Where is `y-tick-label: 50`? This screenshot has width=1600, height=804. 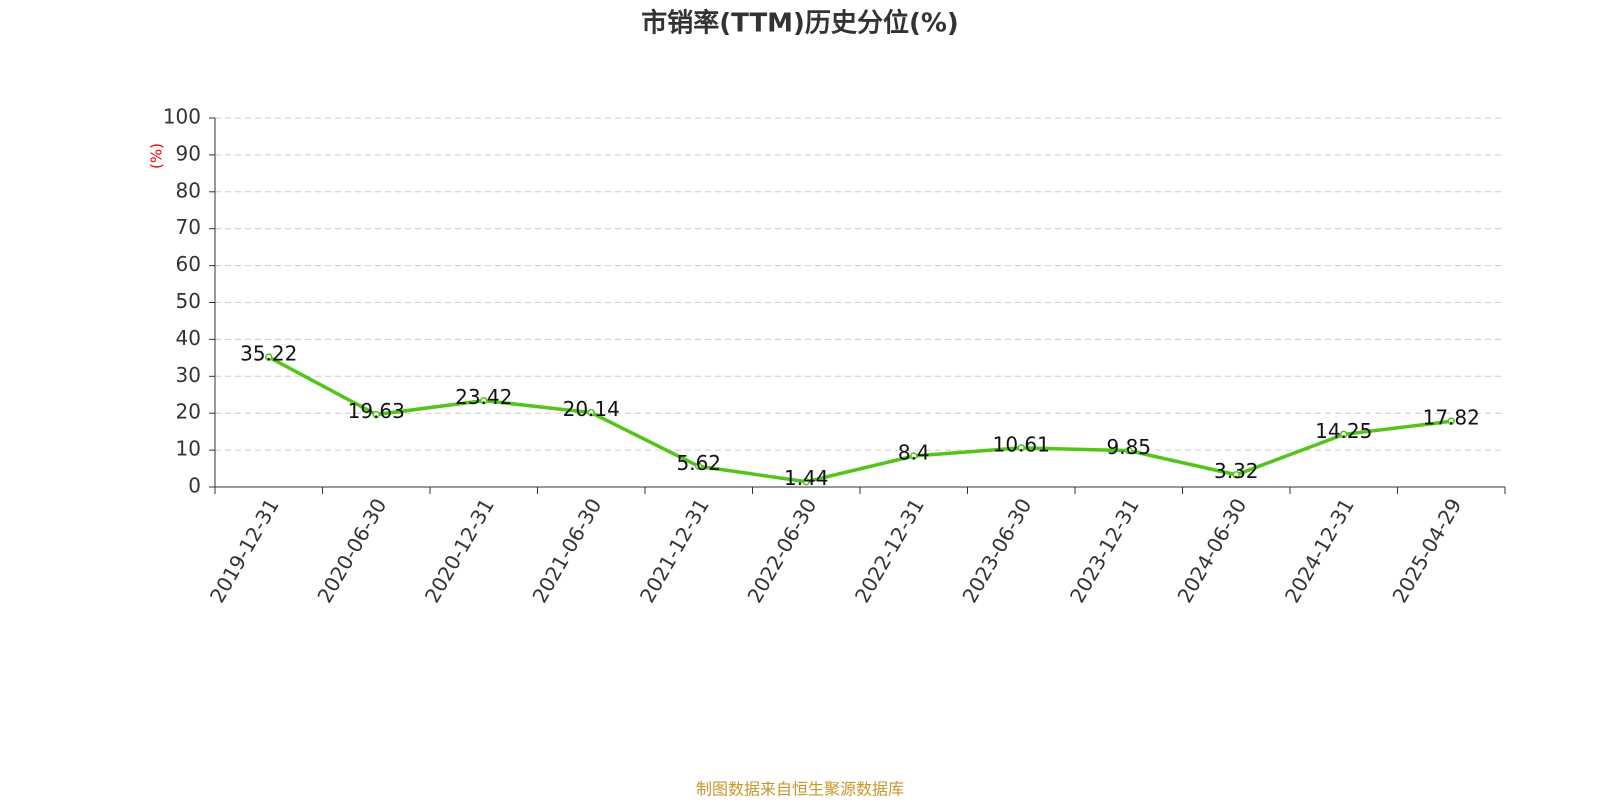 y-tick-label: 50 is located at coordinates (188, 301).